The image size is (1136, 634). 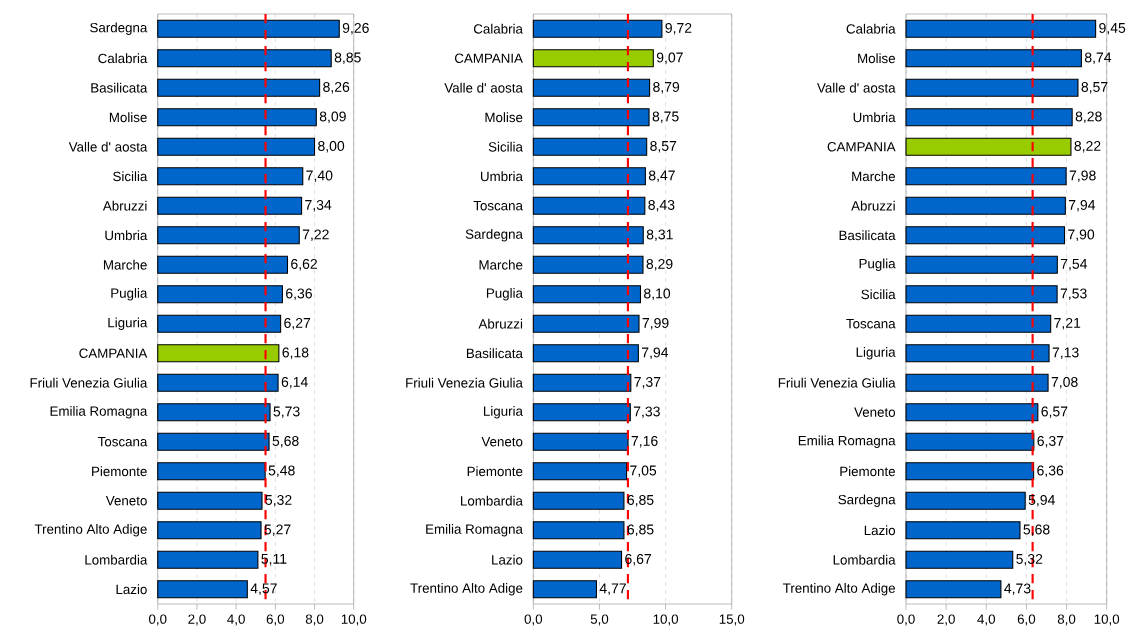 I want to click on data-label: 6,62, so click(x=304, y=264).